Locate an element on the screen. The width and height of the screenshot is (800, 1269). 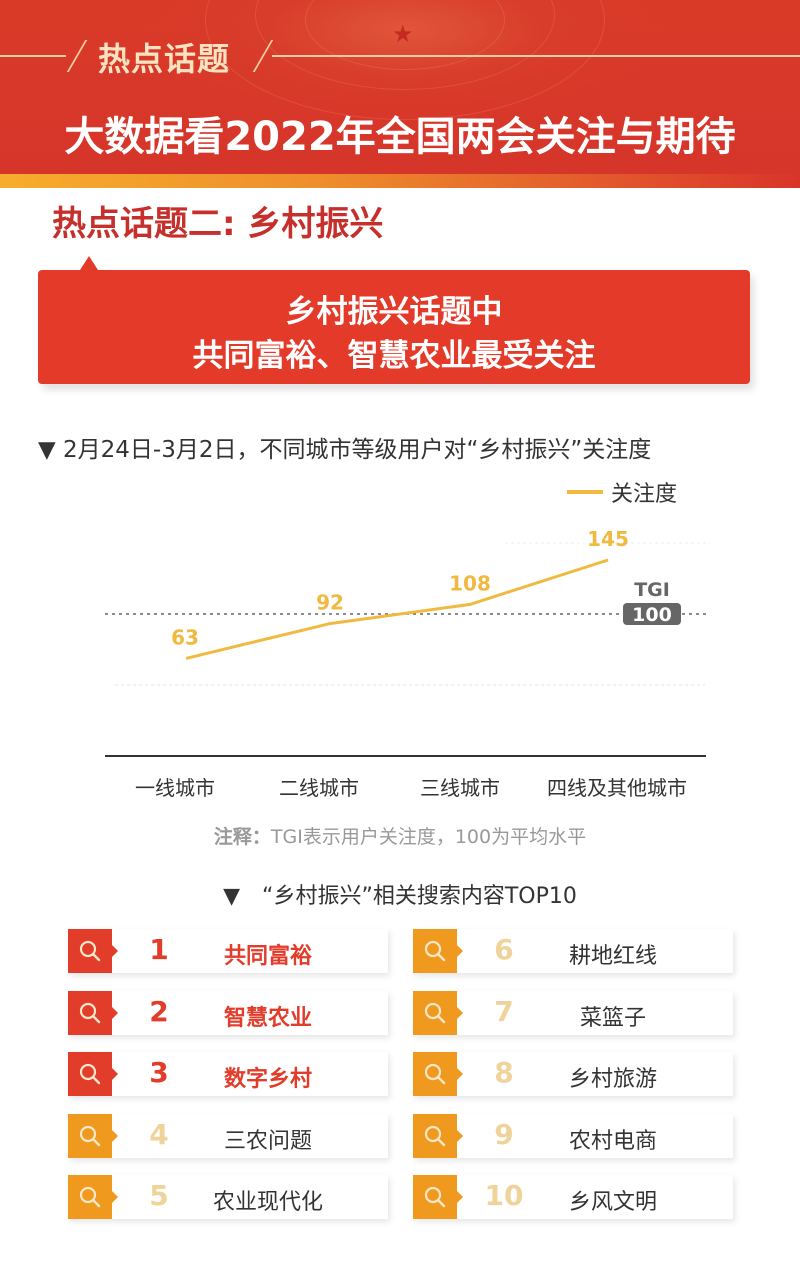
star-emblem-icon: ★ is located at coordinates (403, 34).